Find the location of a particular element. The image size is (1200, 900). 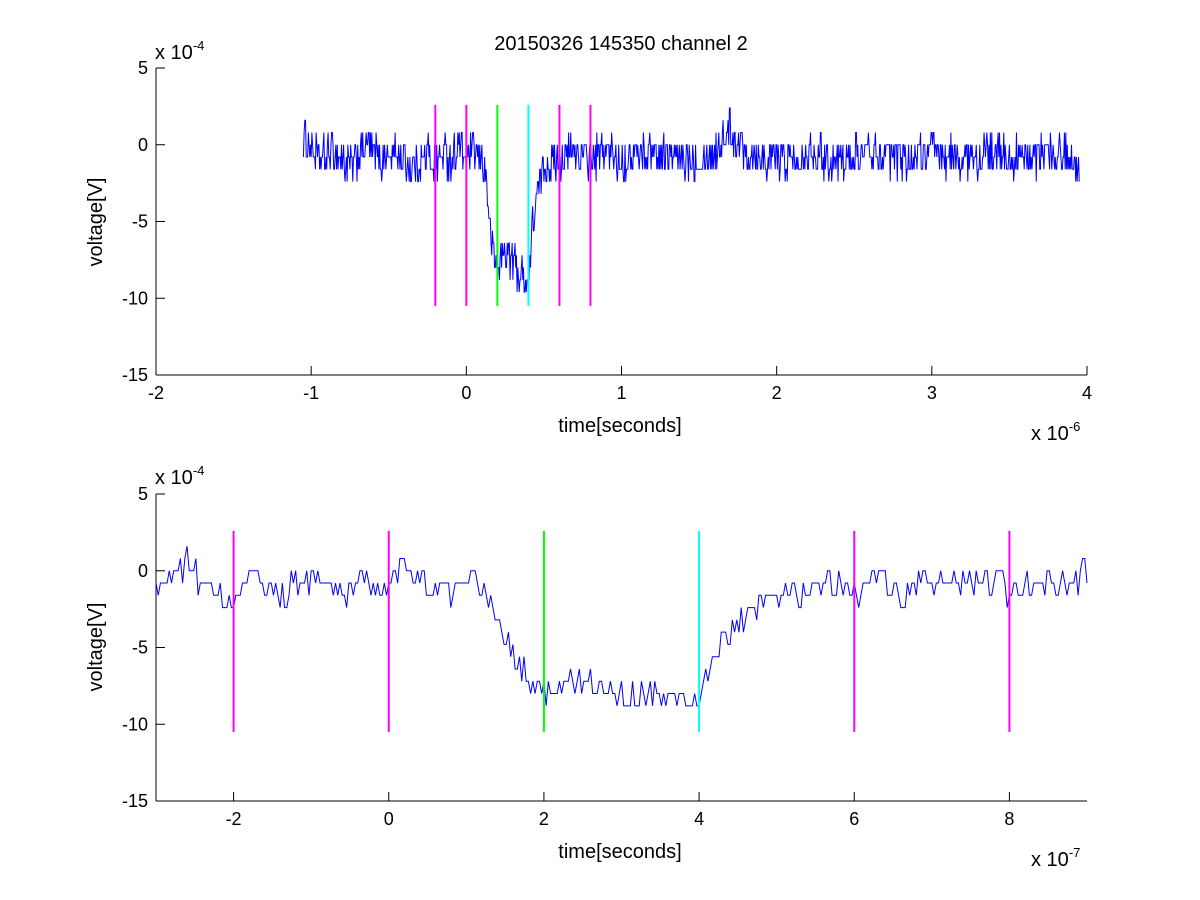

bottom-chart-x-tick-label: 2 is located at coordinates (544, 819).